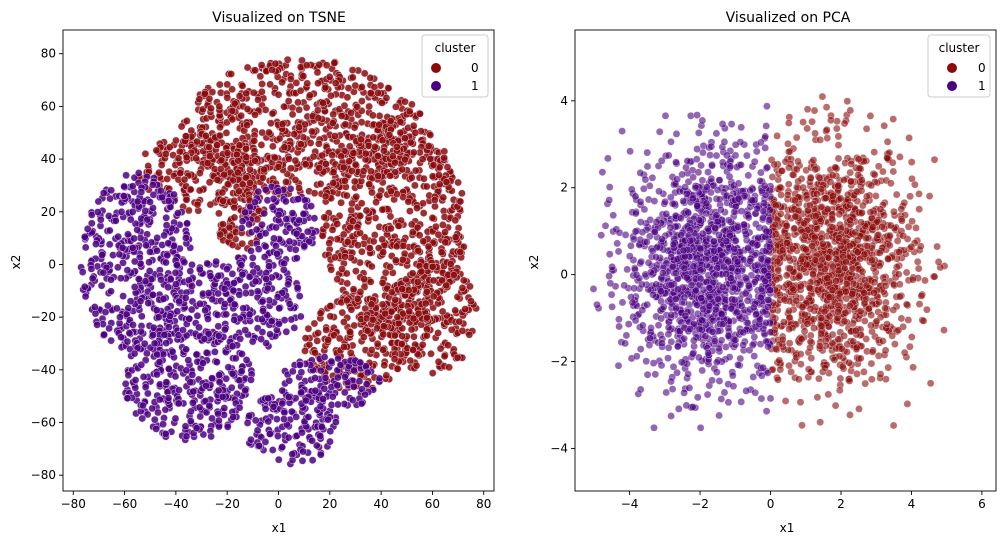 Image resolution: width=1008 pixels, height=545 pixels. What do you see at coordinates (48, 212) in the screenshot?
I see `tsne-y-tick-label: 20` at bounding box center [48, 212].